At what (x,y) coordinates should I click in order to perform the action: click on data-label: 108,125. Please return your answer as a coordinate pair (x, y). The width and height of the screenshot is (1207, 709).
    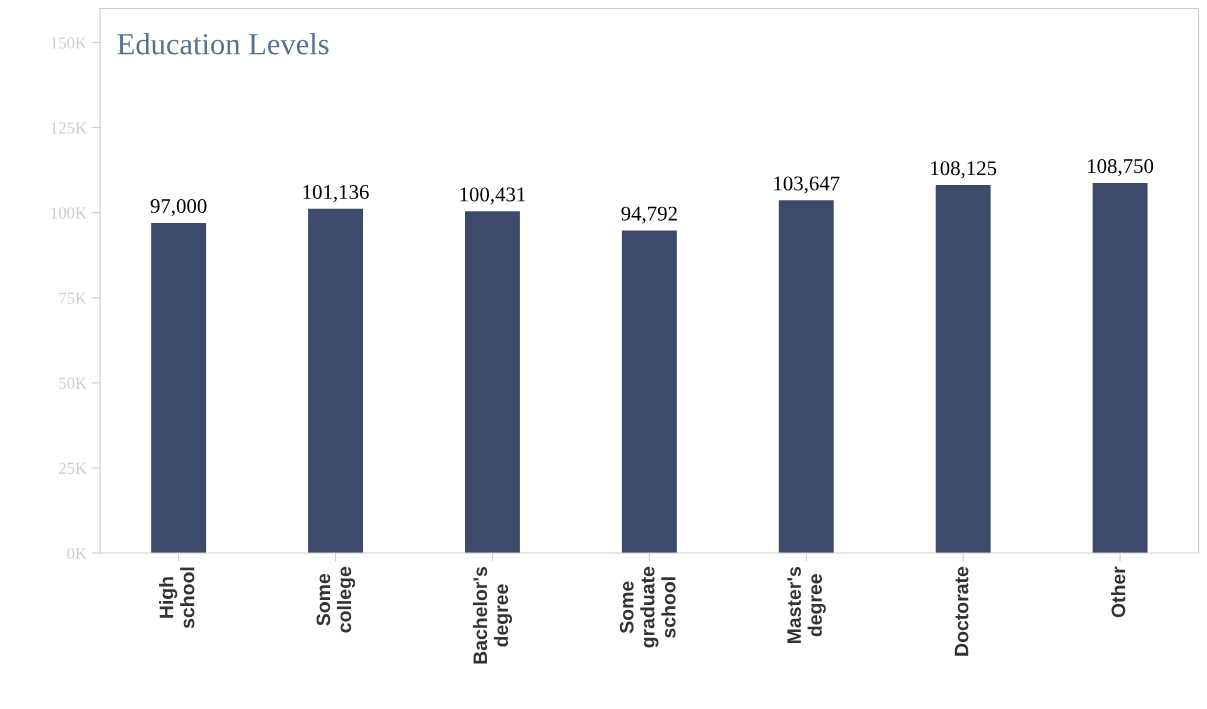
    Looking at the image, I should click on (964, 170).